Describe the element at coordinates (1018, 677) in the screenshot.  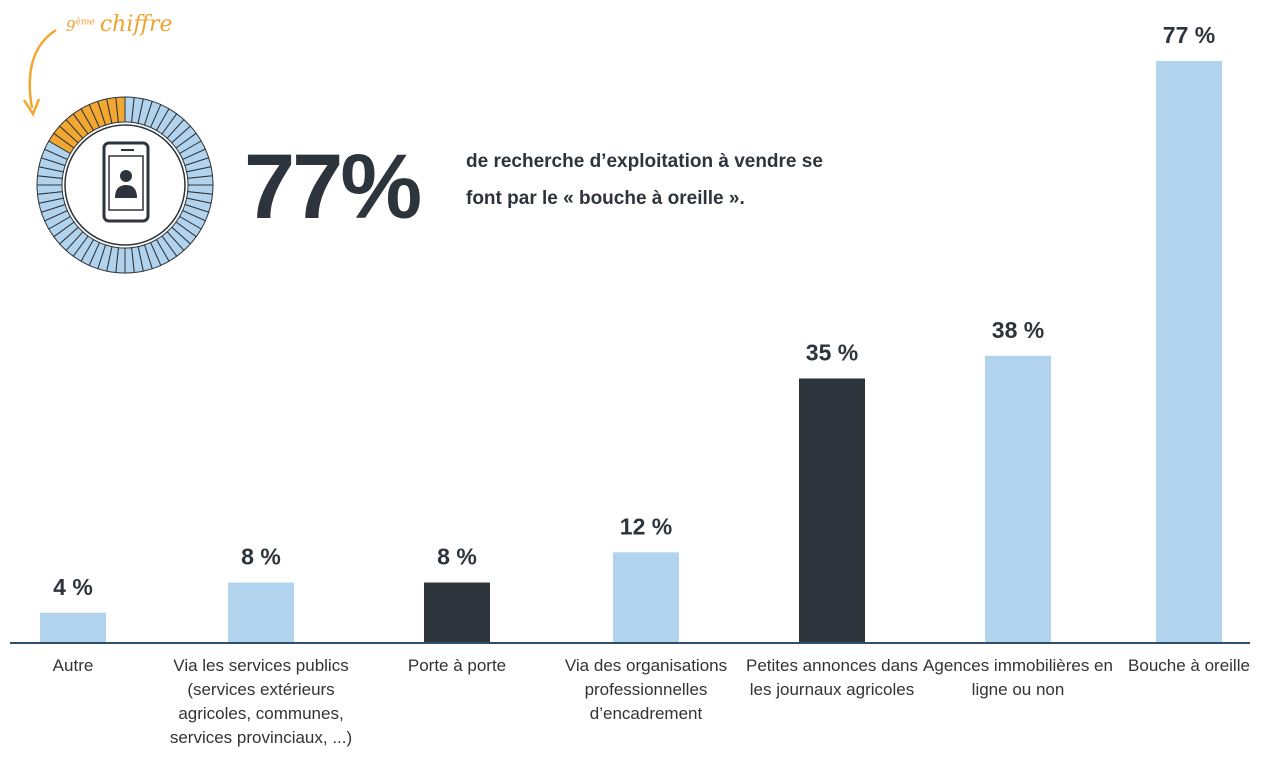
I see `category-label: Agences immobilières en ligne ou non` at that location.